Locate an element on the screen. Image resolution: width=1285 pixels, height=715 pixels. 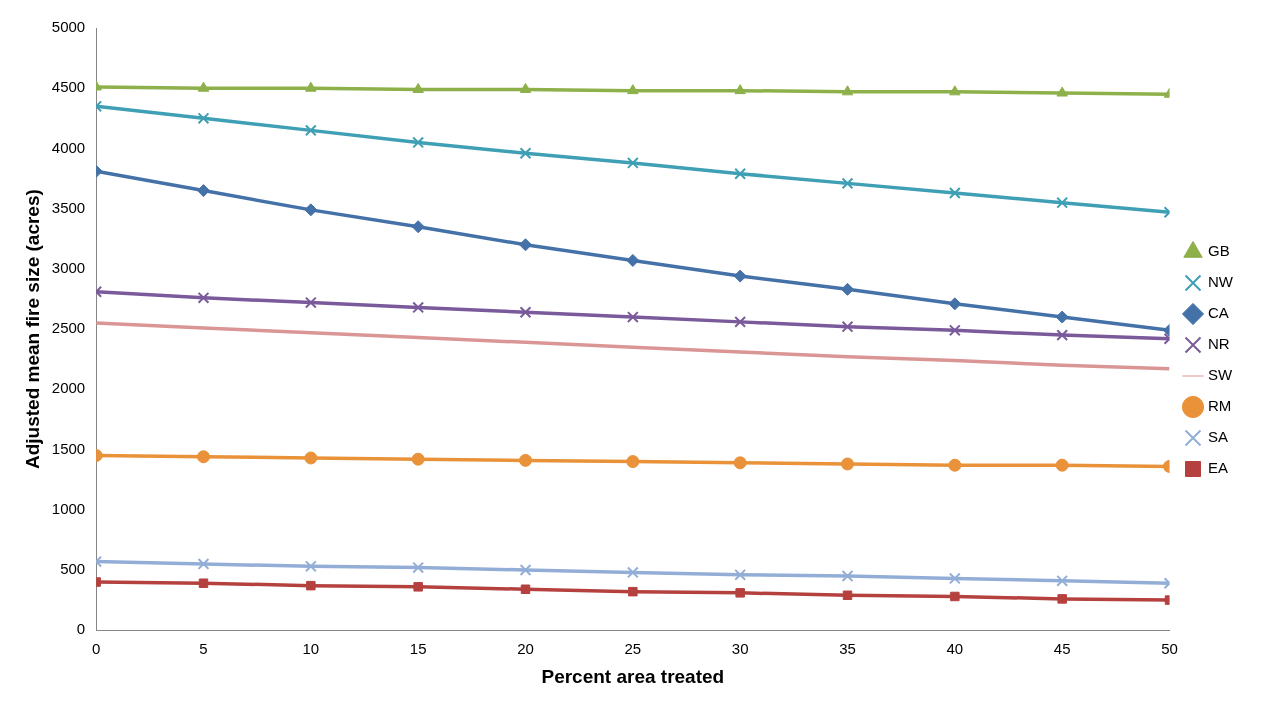
y-tick-label: 4500 is located at coordinates (68, 87).